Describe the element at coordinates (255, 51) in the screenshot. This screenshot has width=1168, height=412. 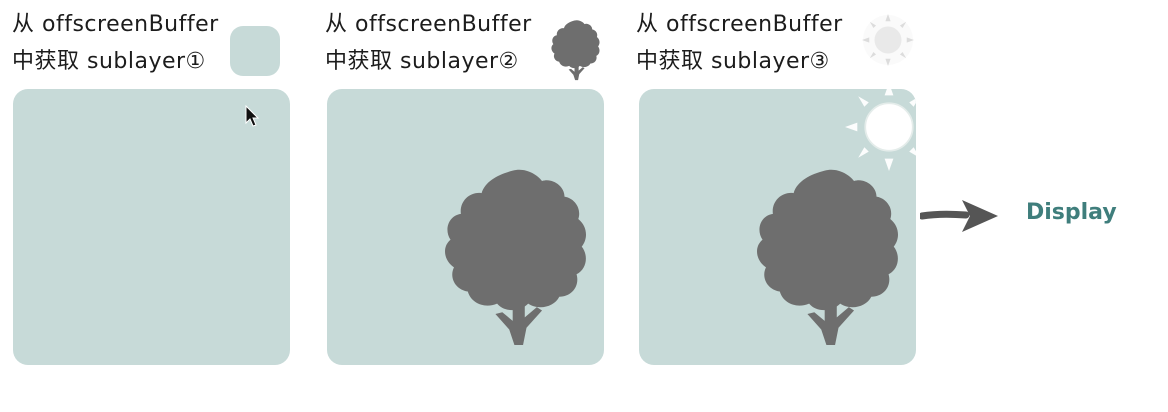
I see `sublayer-1-thumbnail` at that location.